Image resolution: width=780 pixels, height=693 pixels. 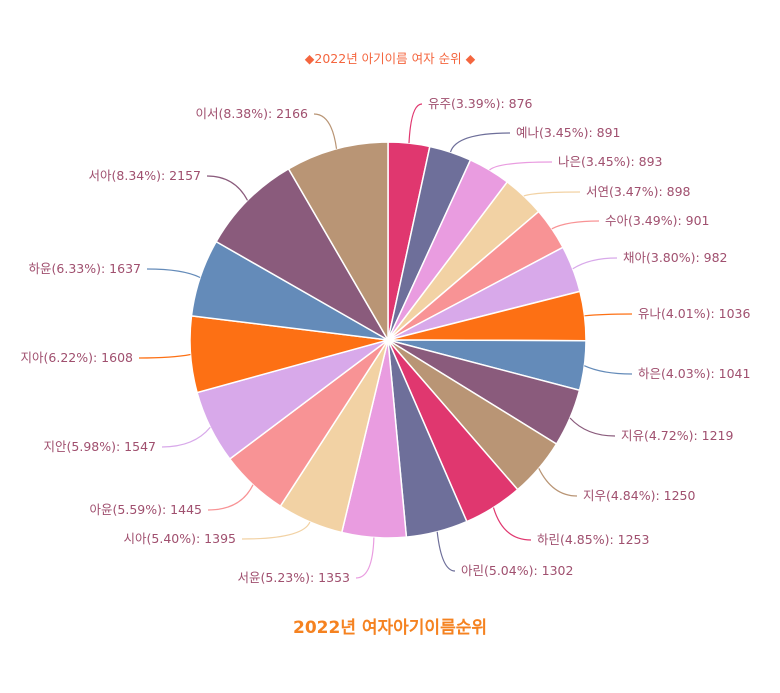 I want to click on slice-label: 유나(4.01%): 1036, so click(x=694, y=313).